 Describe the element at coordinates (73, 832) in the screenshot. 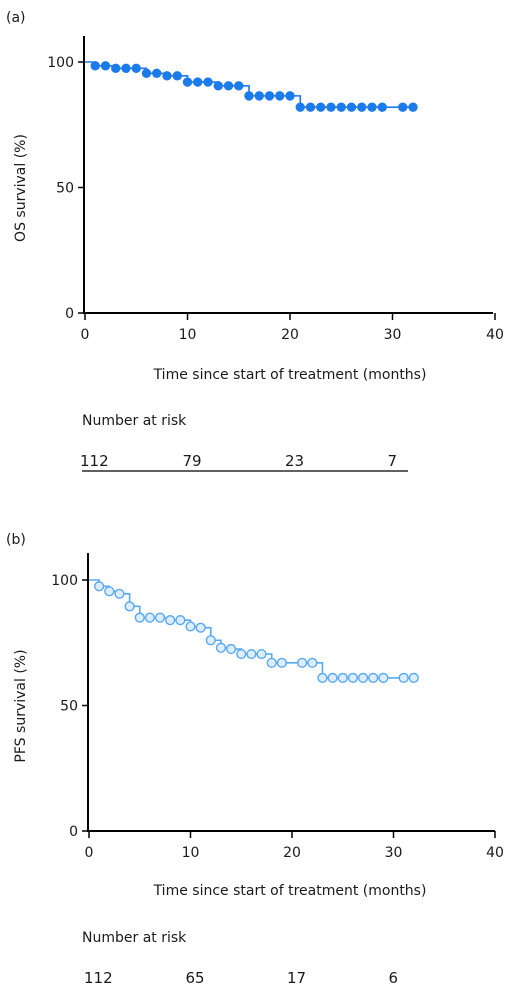

I see `panel-b-y-tick-label-0: 0` at that location.